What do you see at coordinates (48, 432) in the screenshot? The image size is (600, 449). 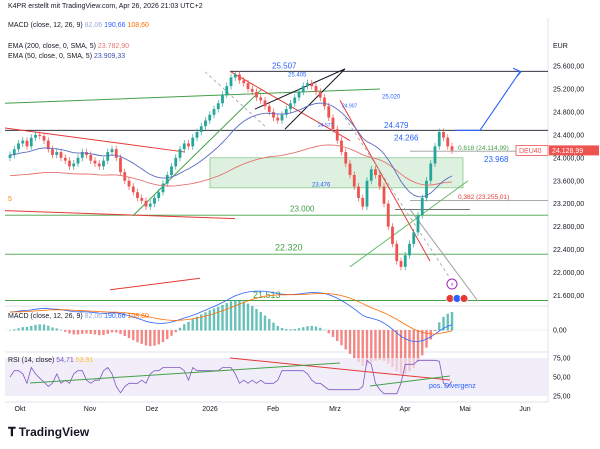 I see `tradingview-logo: 𝐓 TradingView` at bounding box center [48, 432].